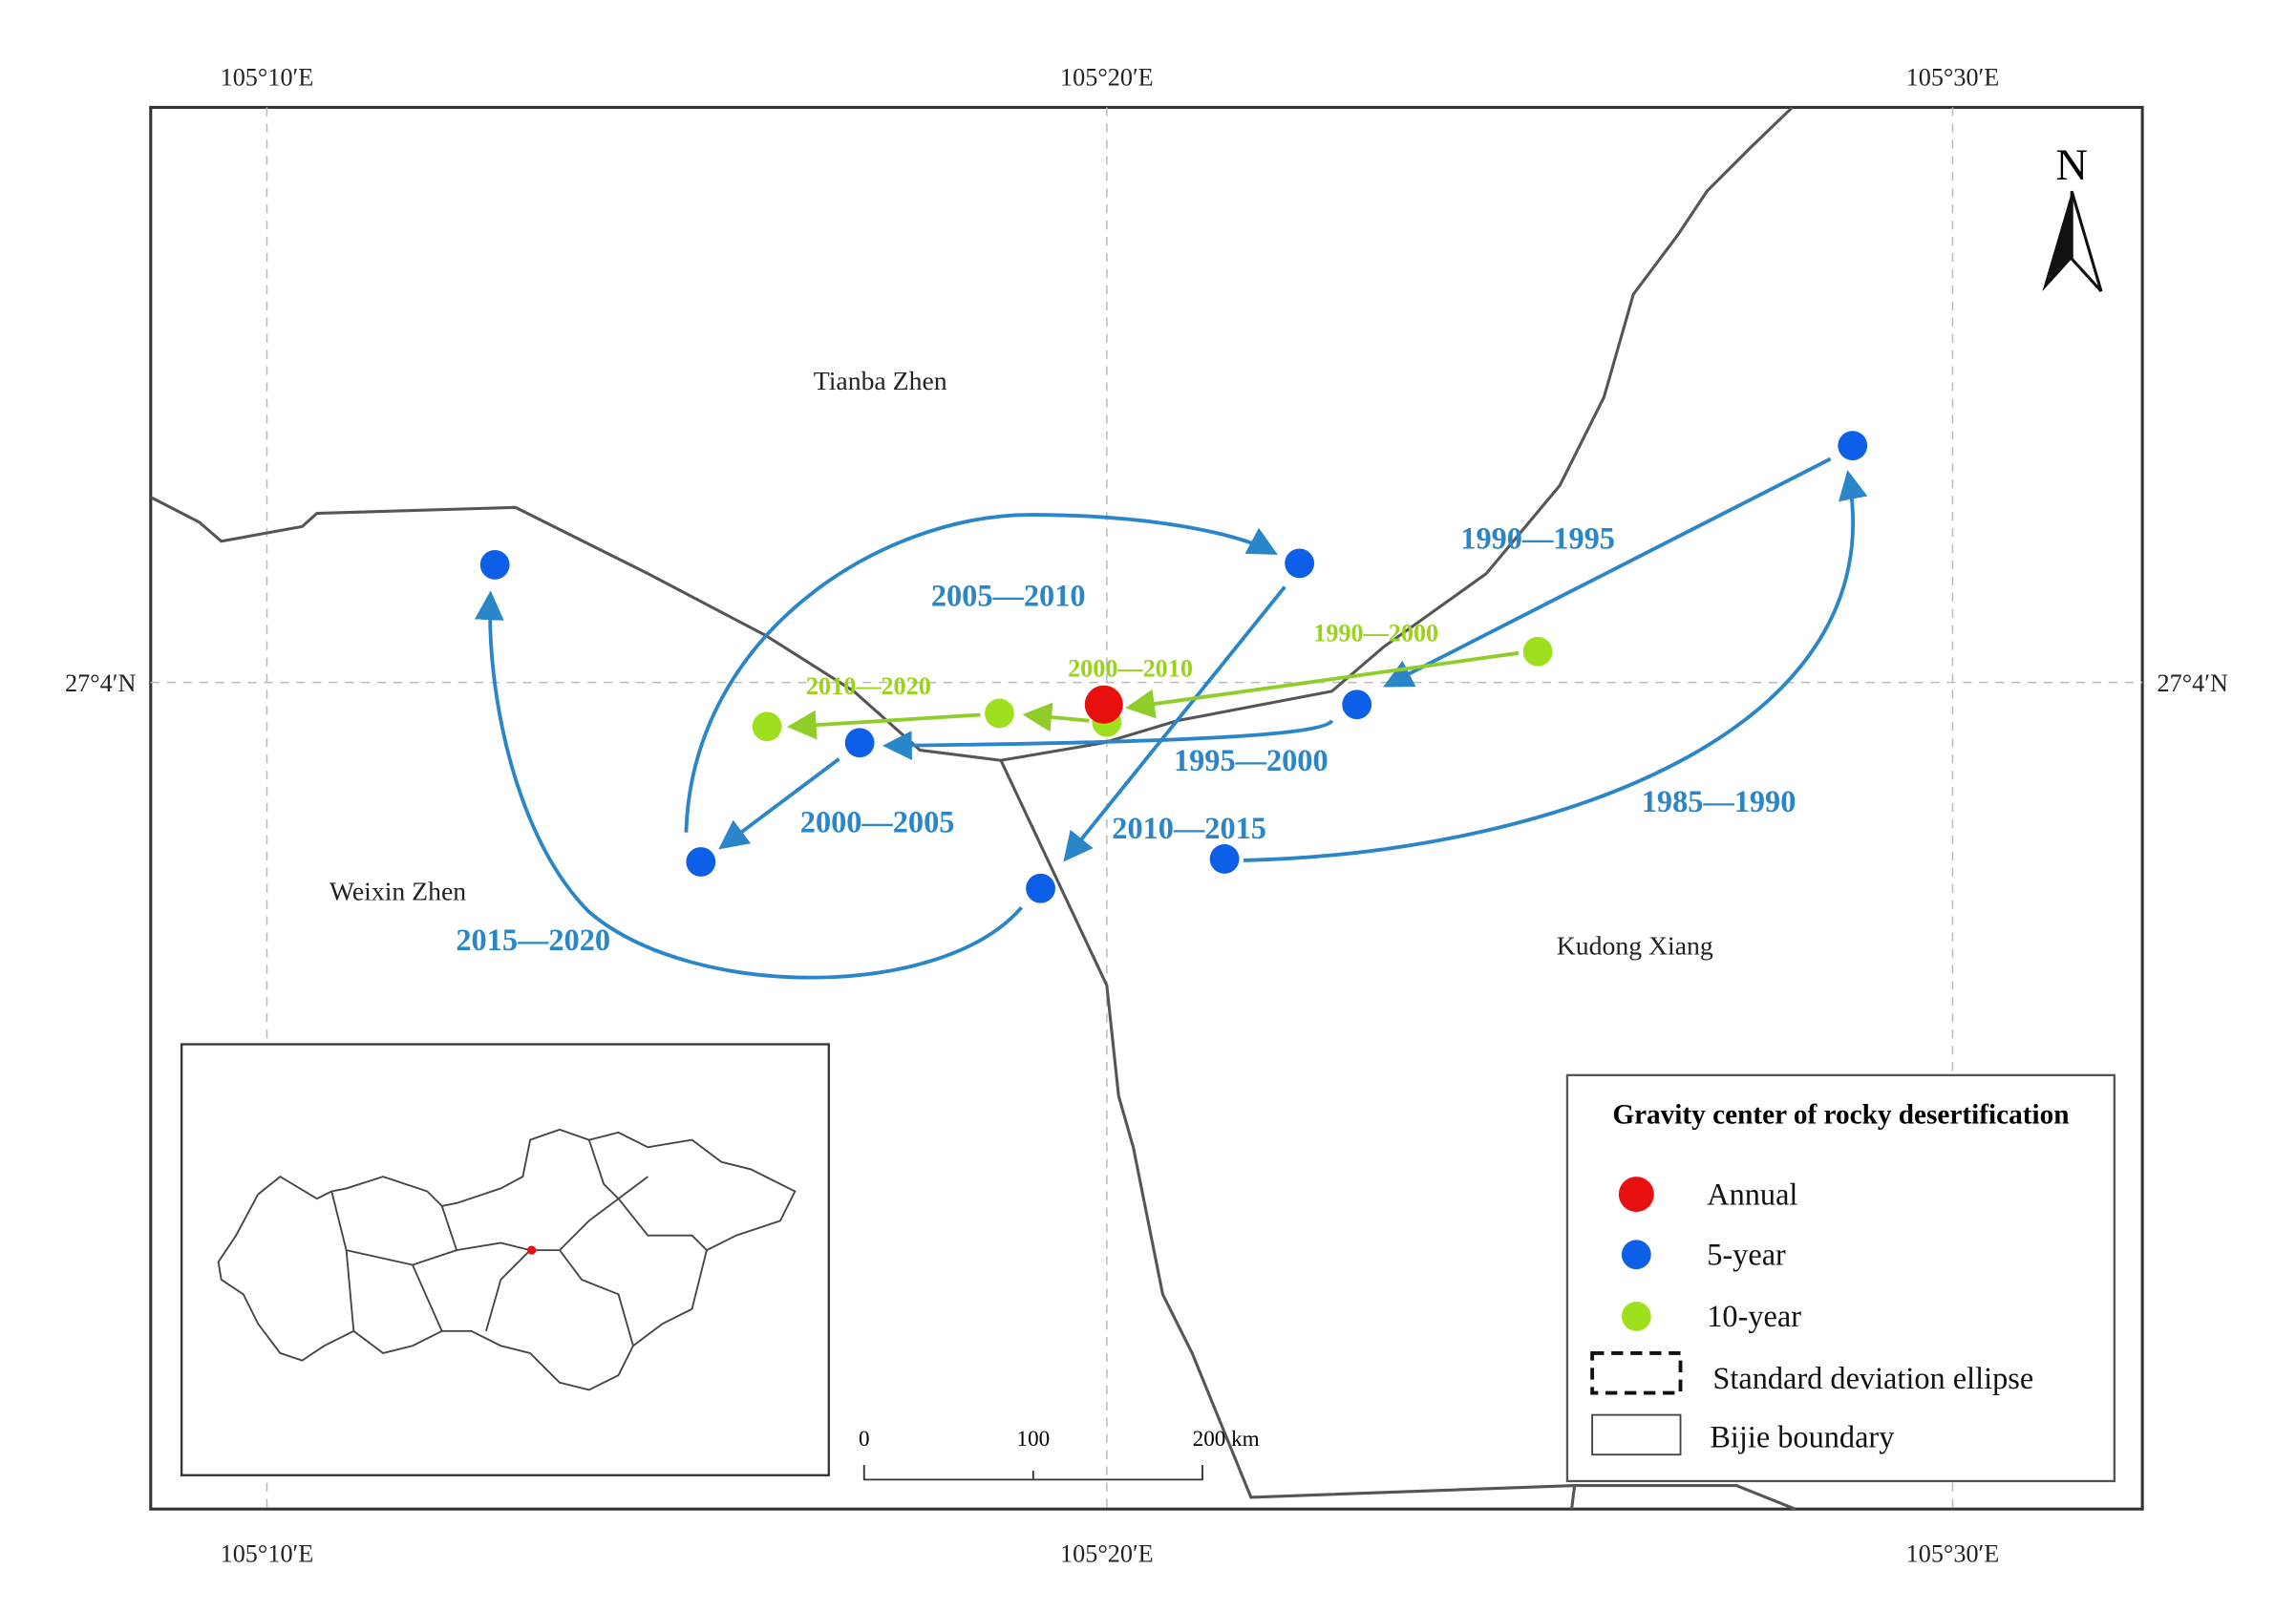 This screenshot has height=1612, width=2296. I want to click on period-label: 2015—2020, so click(533, 940).